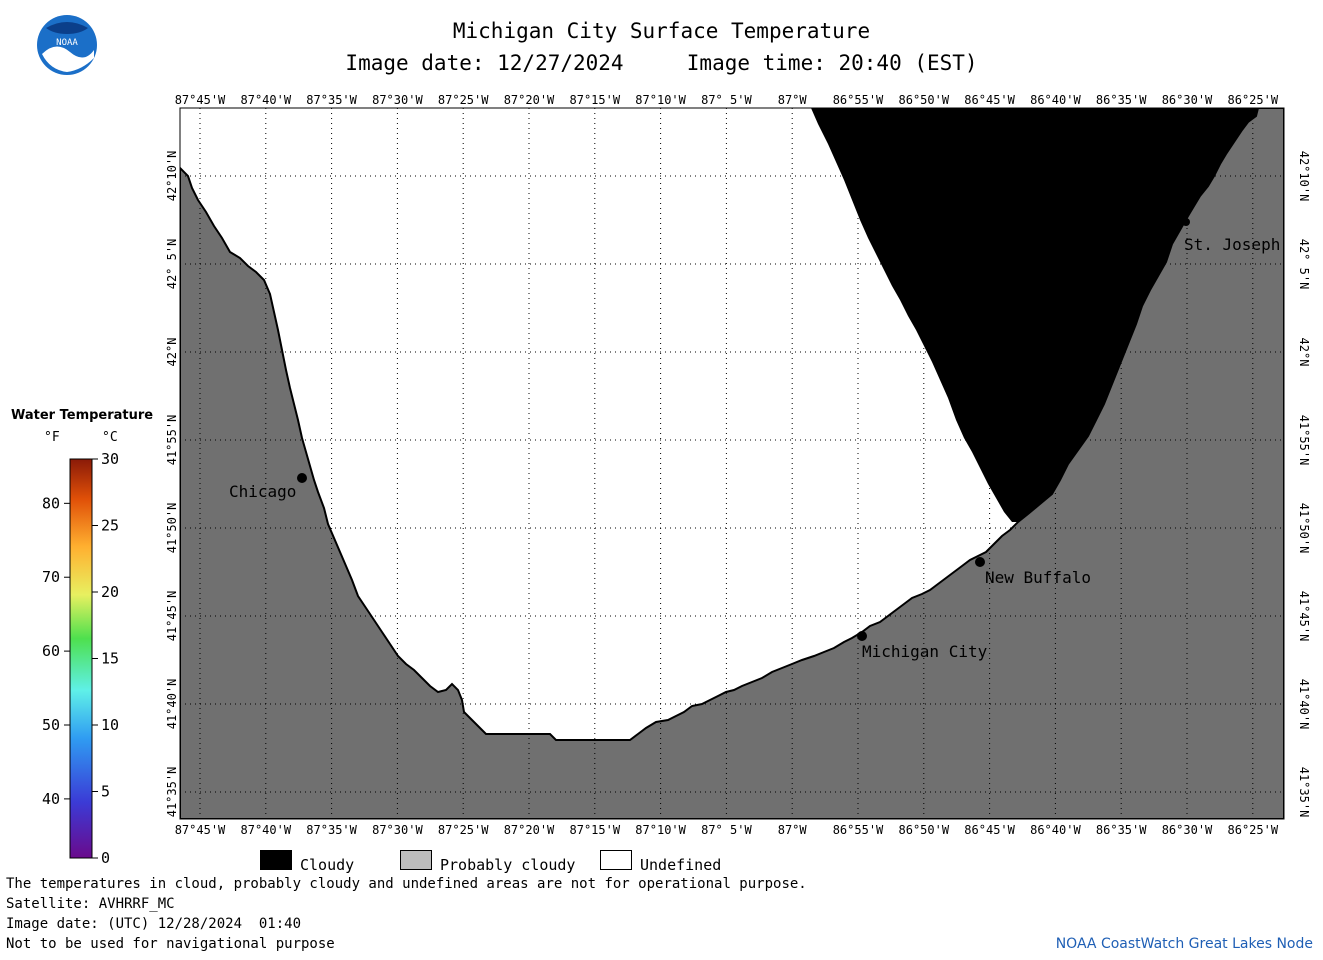 The height and width of the screenshot is (960, 1323). Describe the element at coordinates (105, 858) in the screenshot. I see `colorbar-c-tick-label: 0` at that location.